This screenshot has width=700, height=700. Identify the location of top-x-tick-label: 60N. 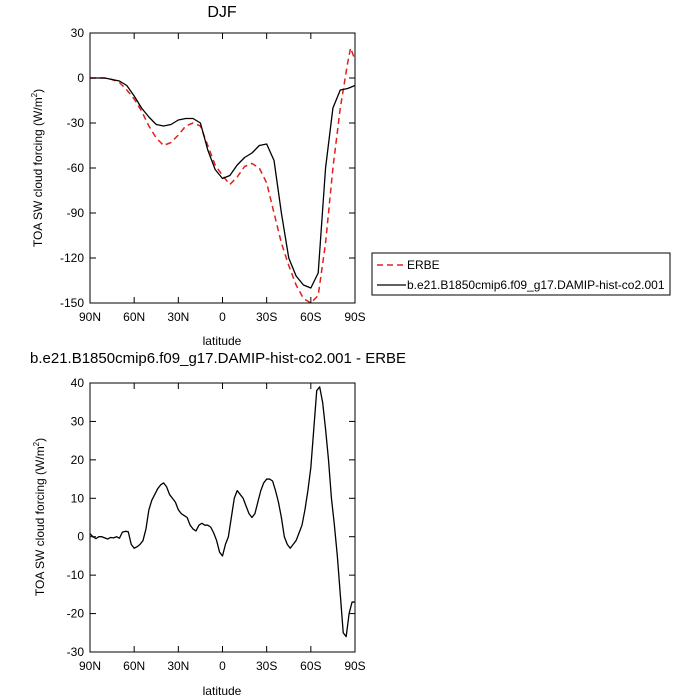
(134, 317).